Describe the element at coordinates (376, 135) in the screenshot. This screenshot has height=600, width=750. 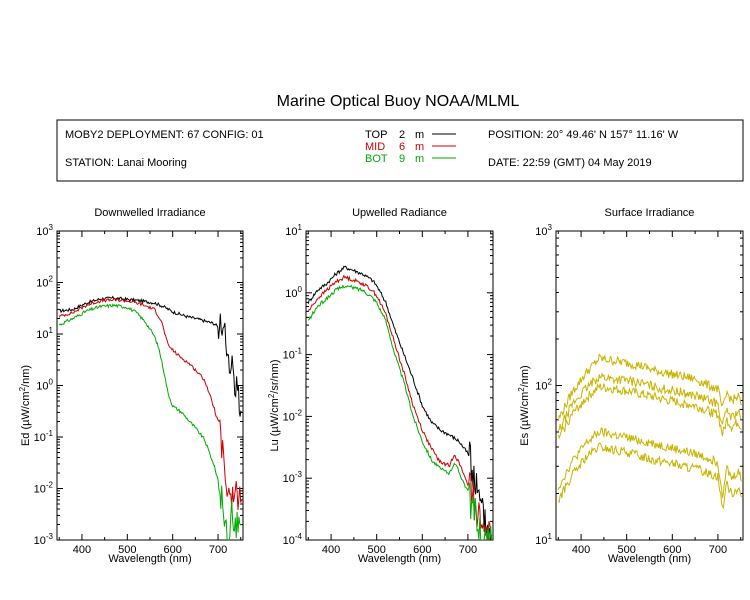
I see `legend-label: TOP` at that location.